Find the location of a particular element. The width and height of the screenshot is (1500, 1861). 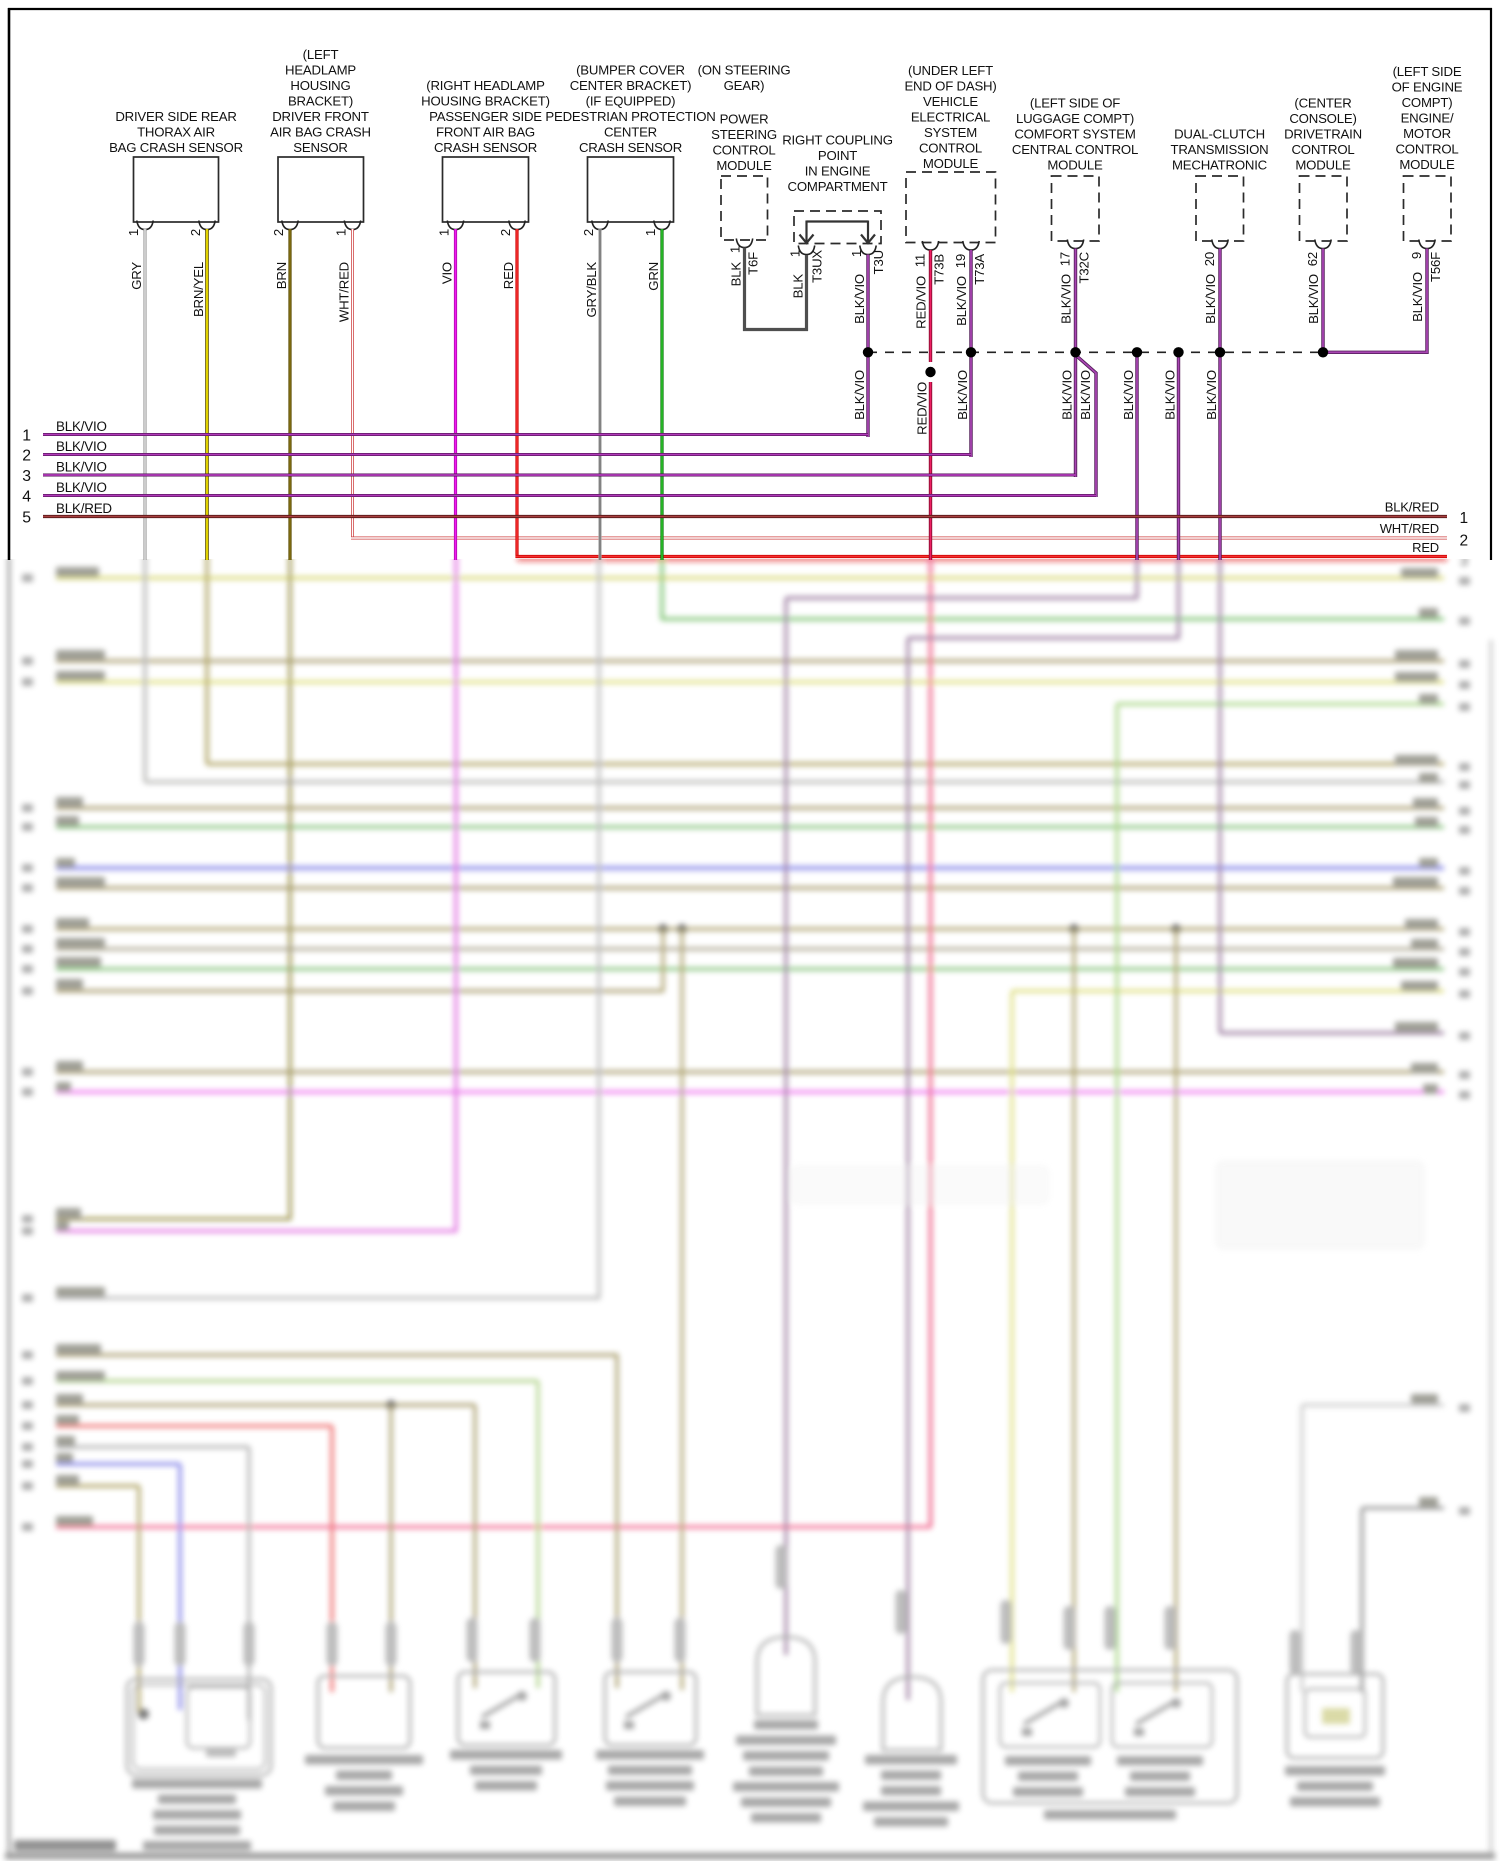

svg-text: (IF EQUIPPED) is located at coordinates (631, 101).